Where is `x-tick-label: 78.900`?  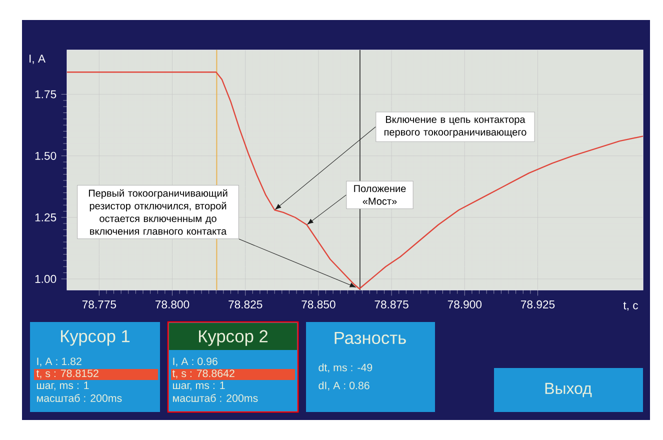
x-tick-label: 78.900 is located at coordinates (465, 304).